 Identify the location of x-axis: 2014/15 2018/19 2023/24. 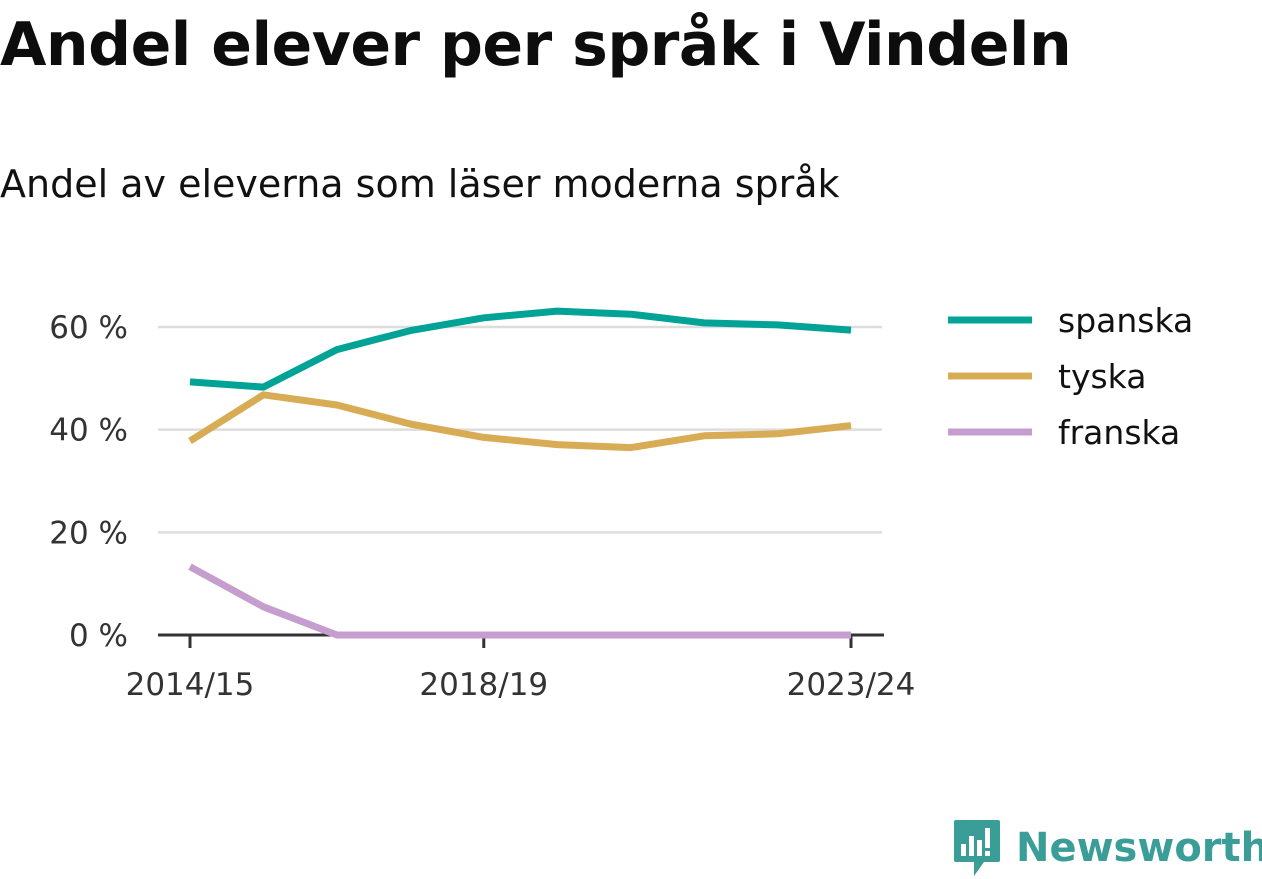
(521, 668).